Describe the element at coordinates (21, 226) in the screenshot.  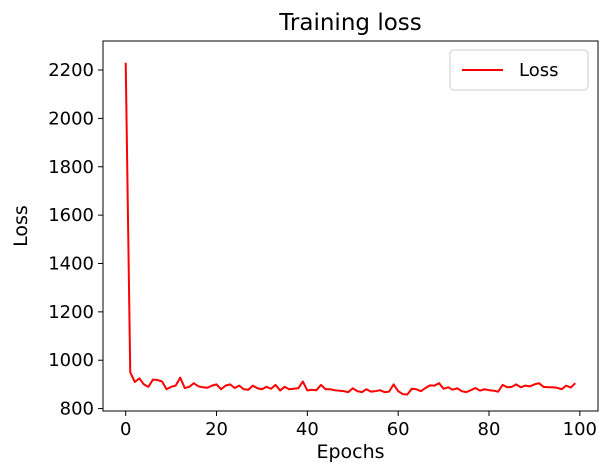
I see `y-axis-label: Loss` at that location.